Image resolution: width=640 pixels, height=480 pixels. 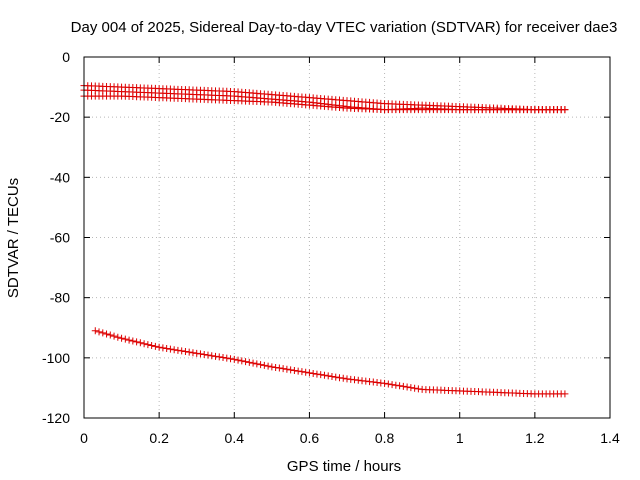 What do you see at coordinates (60, 238) in the screenshot?
I see `y-tick-label: -60` at bounding box center [60, 238].